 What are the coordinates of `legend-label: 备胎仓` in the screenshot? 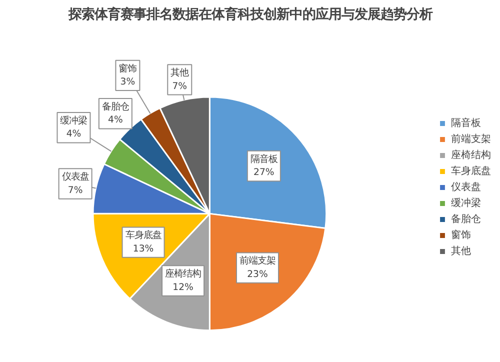 It's located at (466, 219).